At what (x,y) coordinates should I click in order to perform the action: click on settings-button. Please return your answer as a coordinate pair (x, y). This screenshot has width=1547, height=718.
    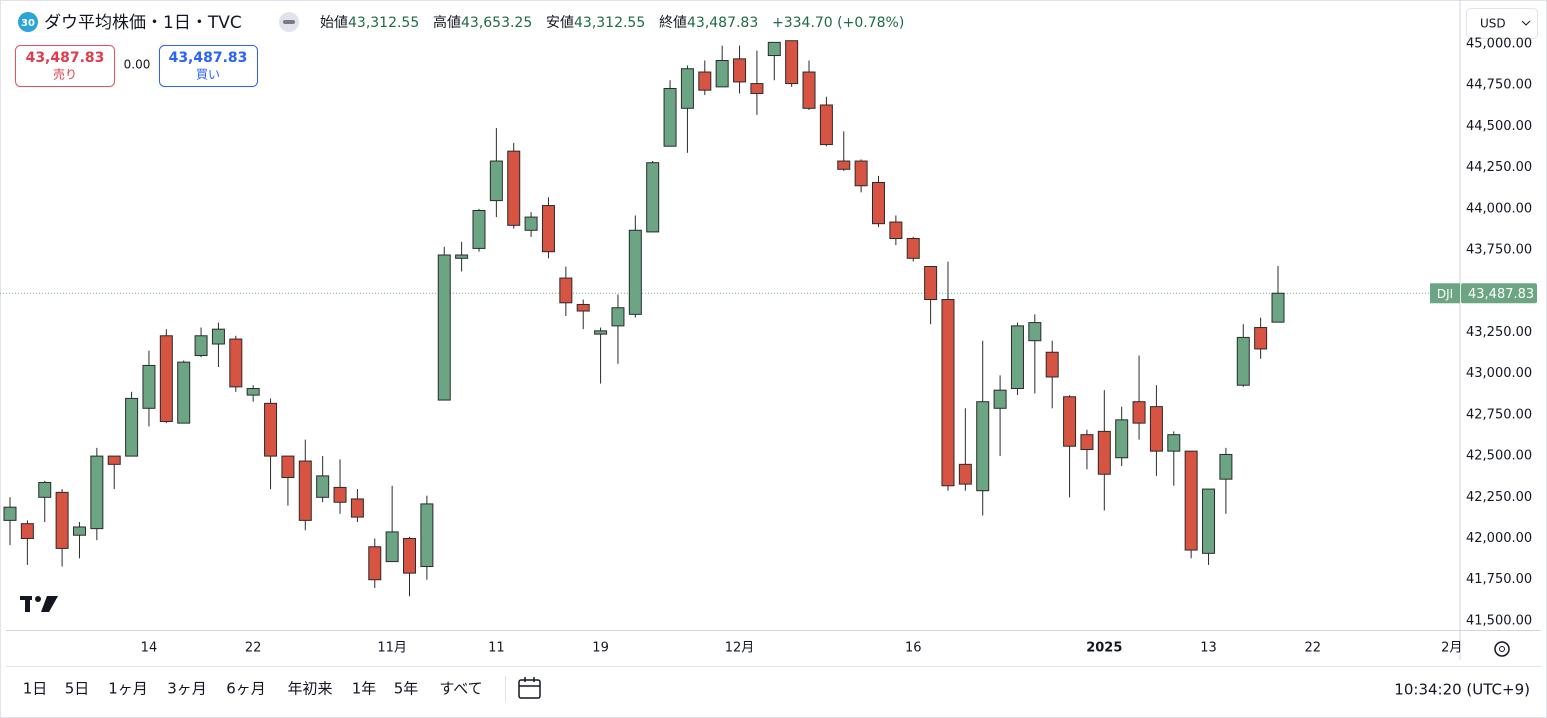
    Looking at the image, I should click on (1502, 649).